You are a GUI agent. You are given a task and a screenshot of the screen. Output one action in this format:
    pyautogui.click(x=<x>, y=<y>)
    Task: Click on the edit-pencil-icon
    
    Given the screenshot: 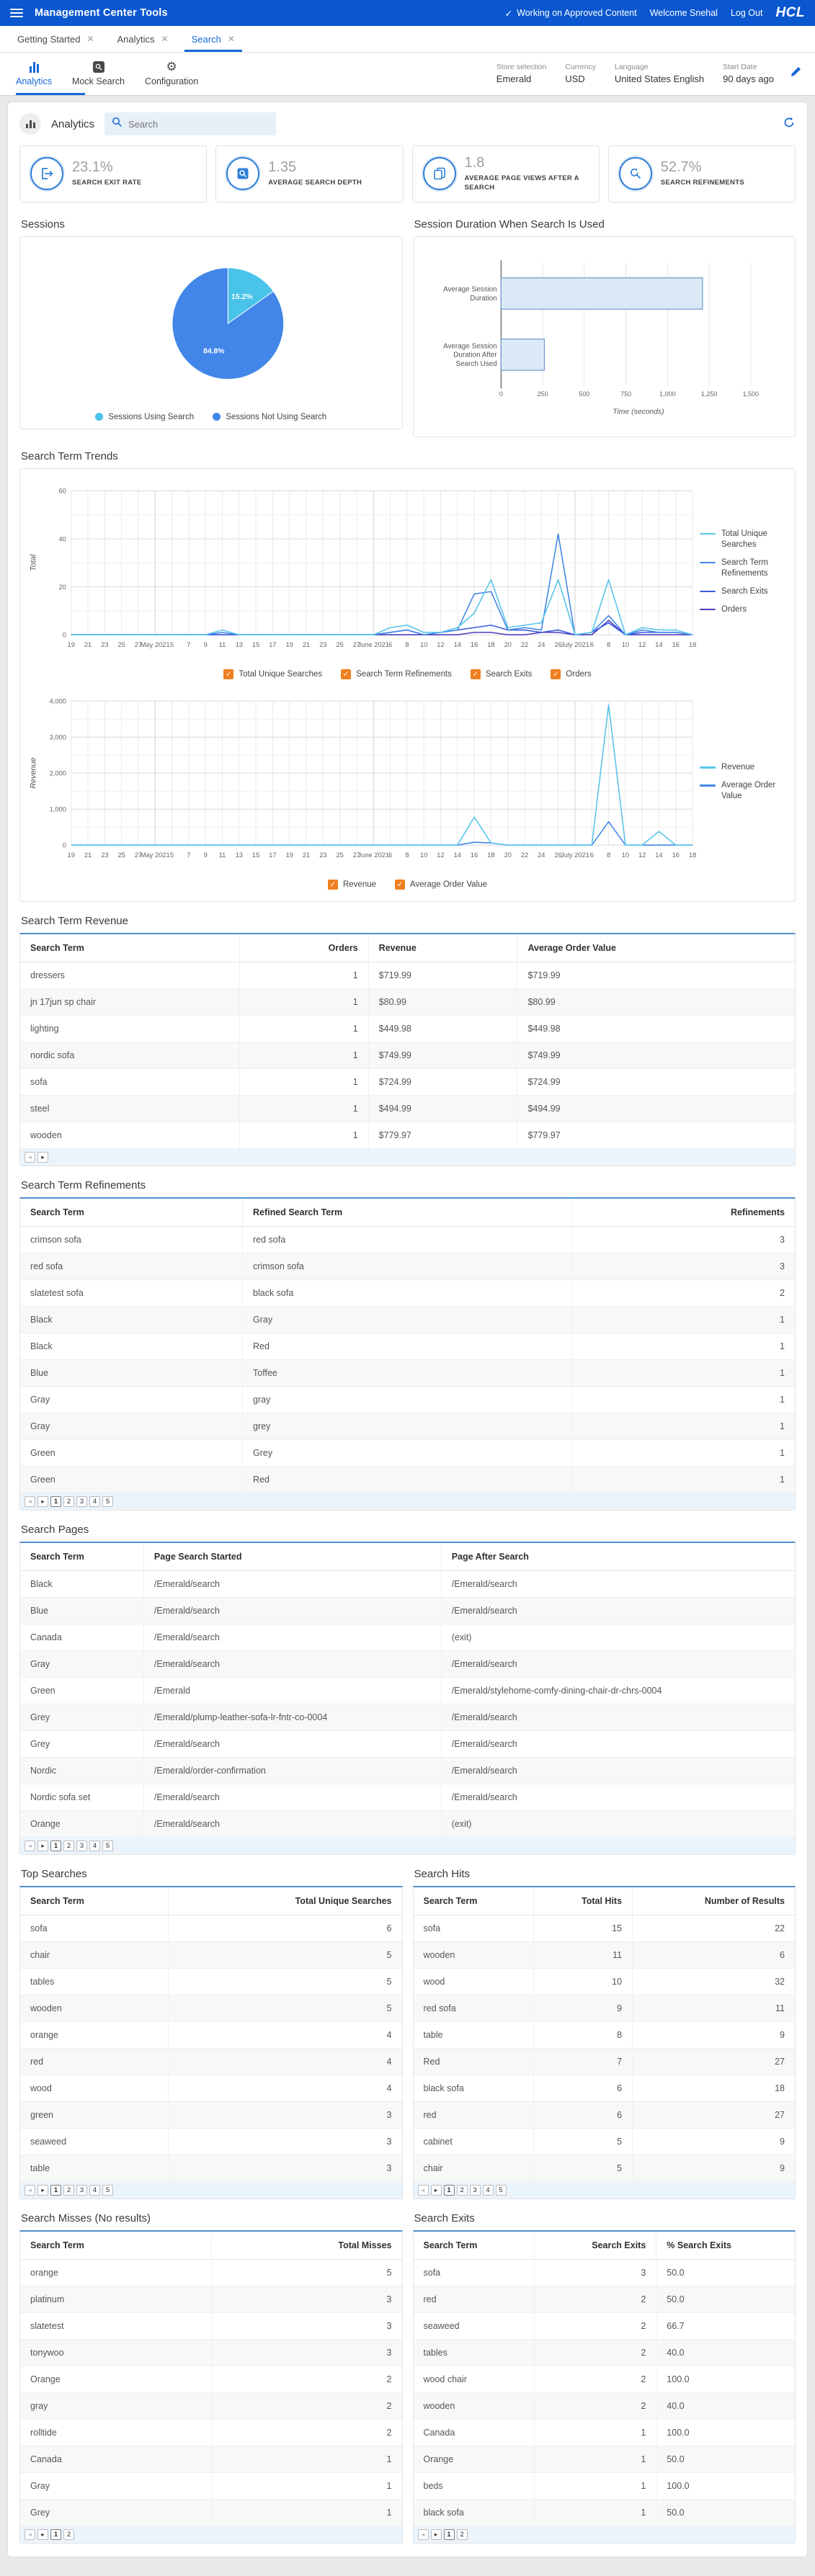 What is the action you would take?
    pyautogui.click(x=796, y=73)
    